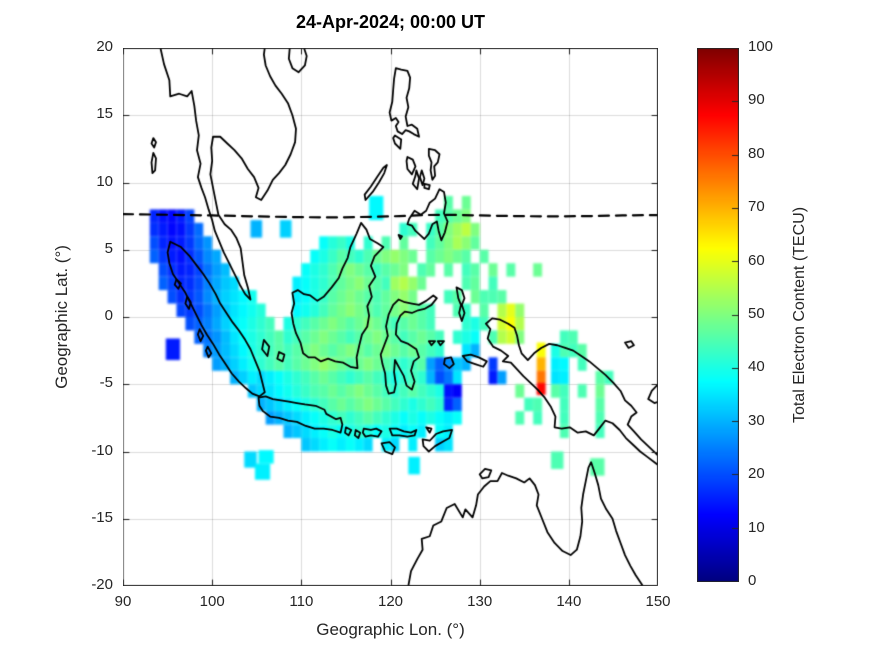  What do you see at coordinates (104, 114) in the screenshot?
I see `y-tick-label: 15` at bounding box center [104, 114].